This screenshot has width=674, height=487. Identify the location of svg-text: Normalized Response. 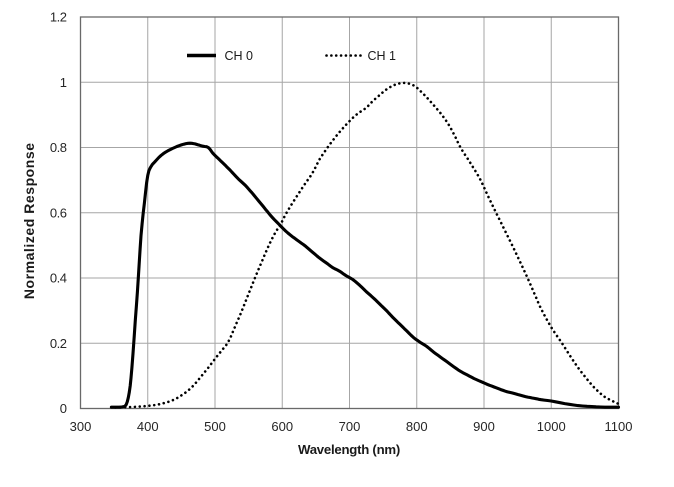
(29, 220).